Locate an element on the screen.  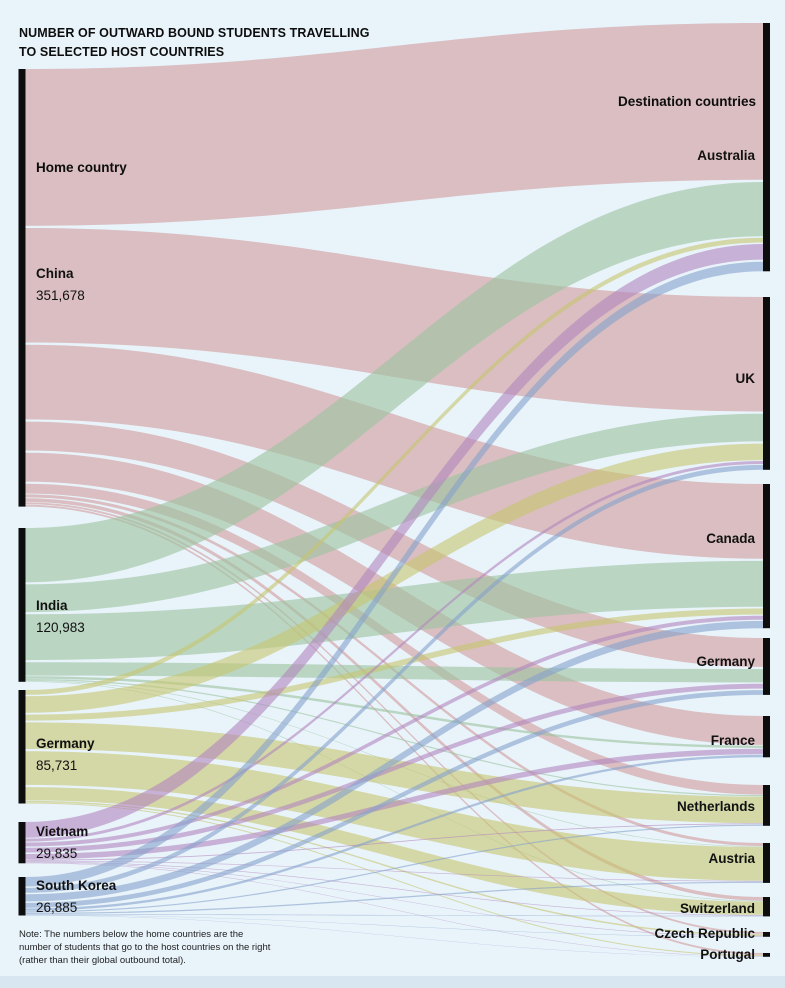
node-value-home-south-korea: 26,885 is located at coordinates (56, 907).